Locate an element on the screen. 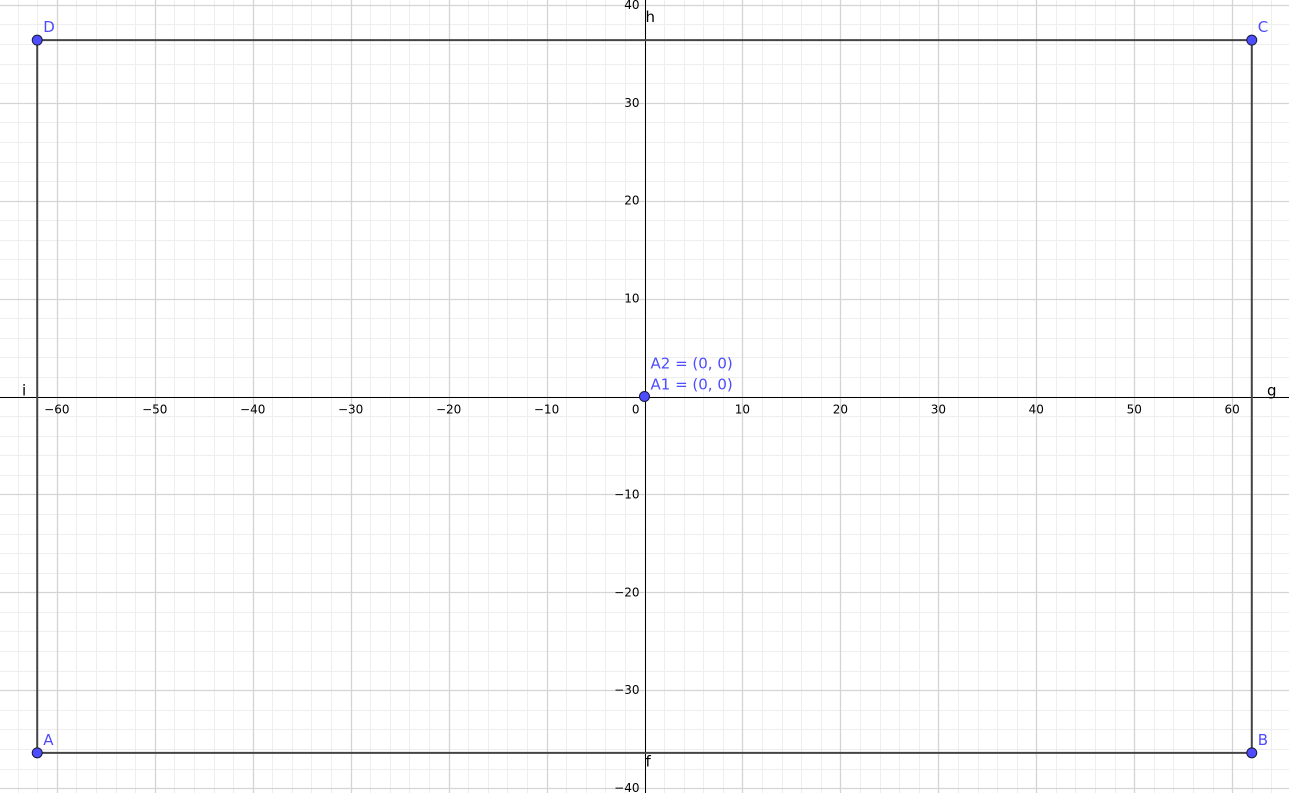 This screenshot has width=1289, height=793. point-label-a1: A1 = (0, 0) is located at coordinates (692, 385).